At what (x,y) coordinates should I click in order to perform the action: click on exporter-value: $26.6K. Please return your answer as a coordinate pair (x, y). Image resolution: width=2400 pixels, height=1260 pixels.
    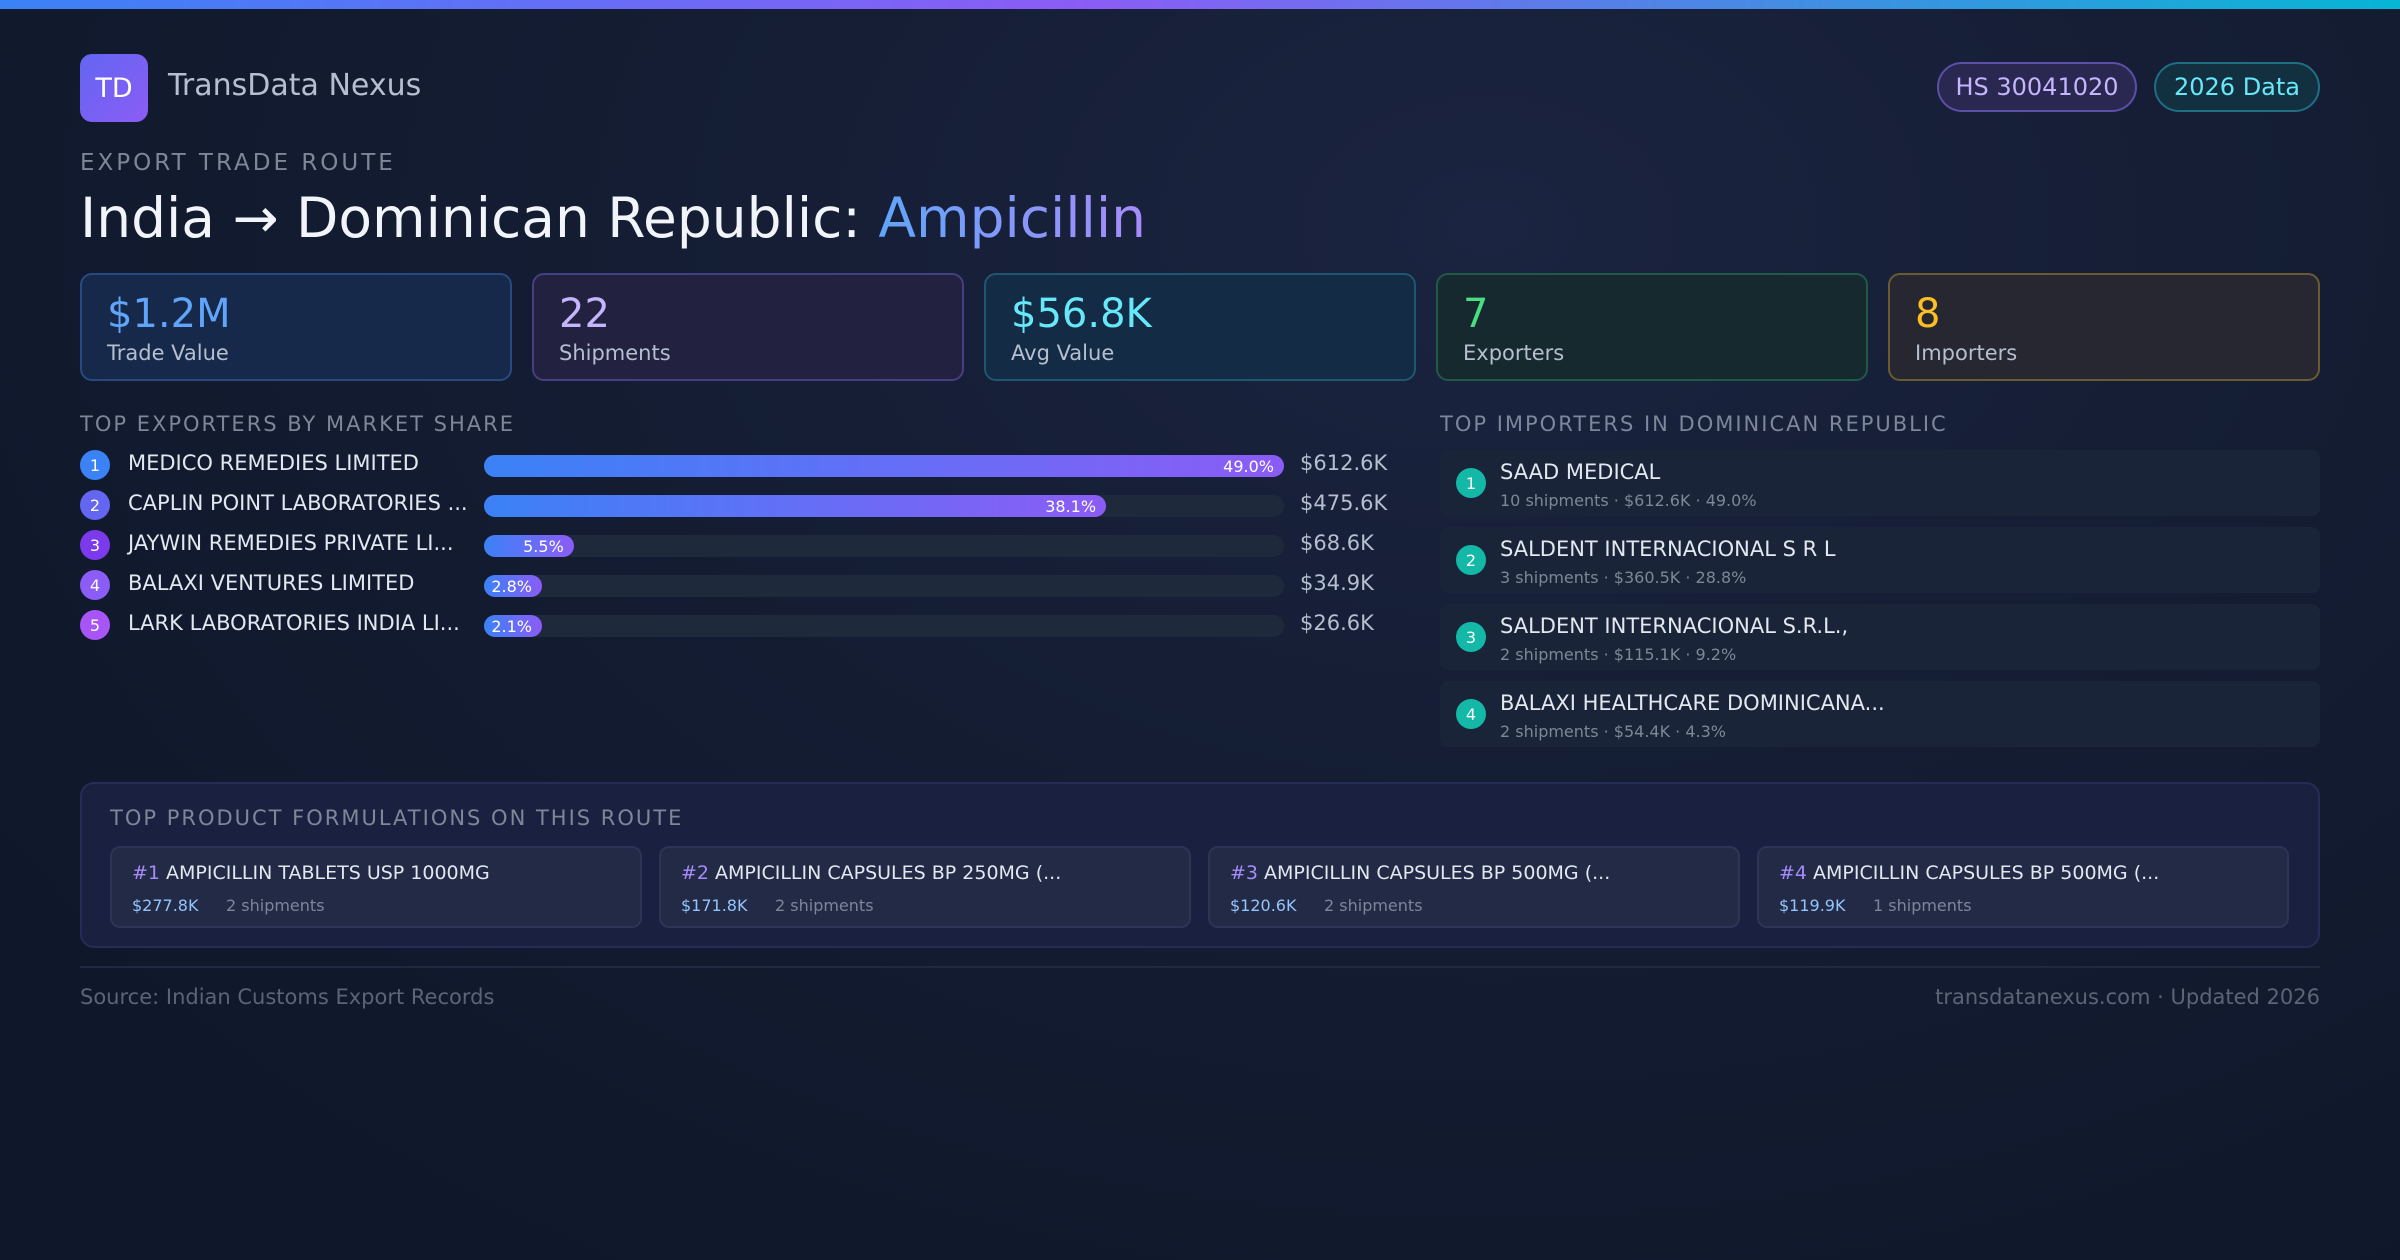
    Looking at the image, I should click on (1337, 623).